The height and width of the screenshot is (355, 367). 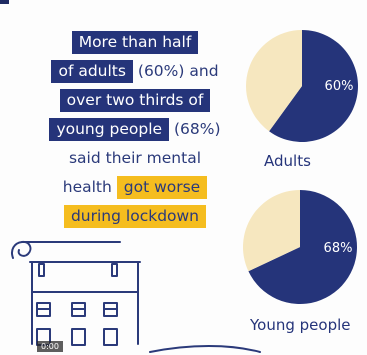 I want to click on young-people-pie-value-label: 68%, so click(x=338, y=248).